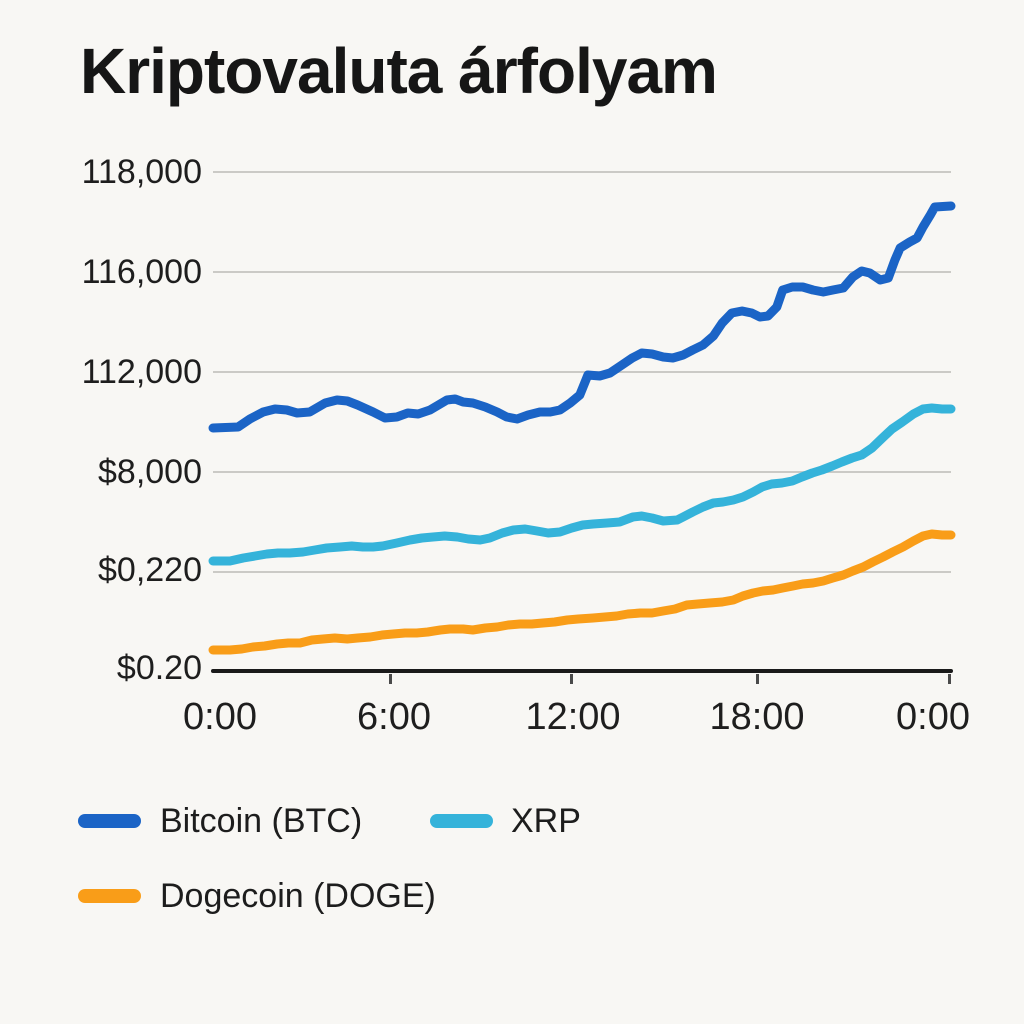  What do you see at coordinates (757, 679) in the screenshot?
I see `x-tick-18h` at bounding box center [757, 679].